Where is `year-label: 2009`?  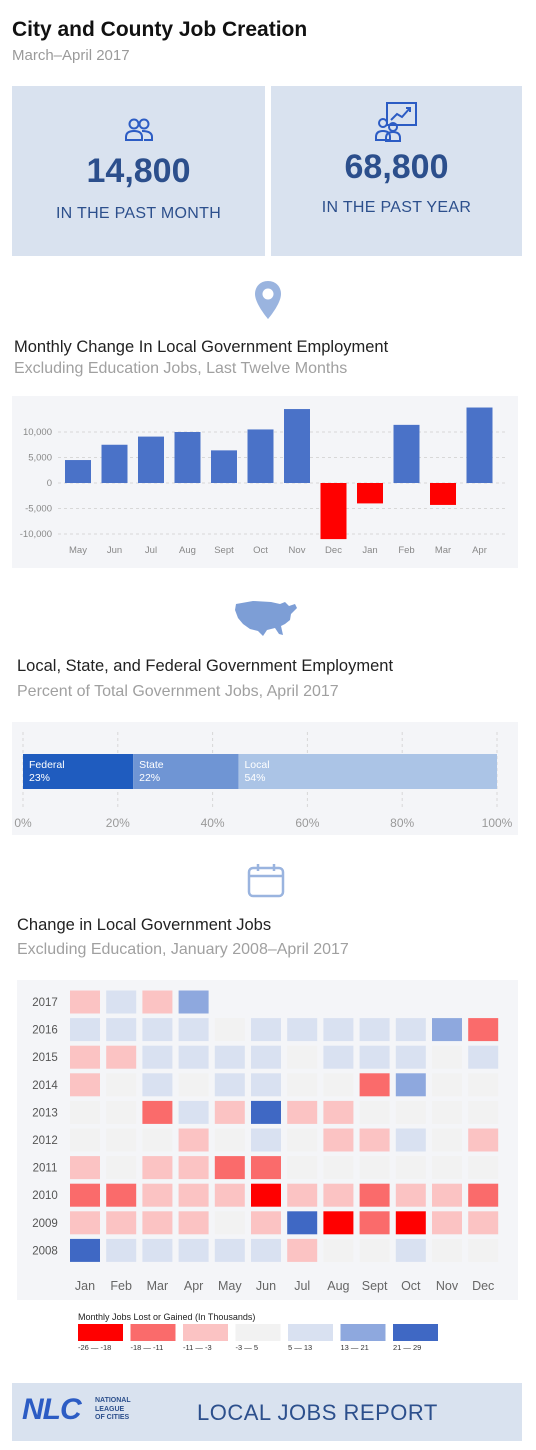 year-label: 2009 is located at coordinates (45, 1224).